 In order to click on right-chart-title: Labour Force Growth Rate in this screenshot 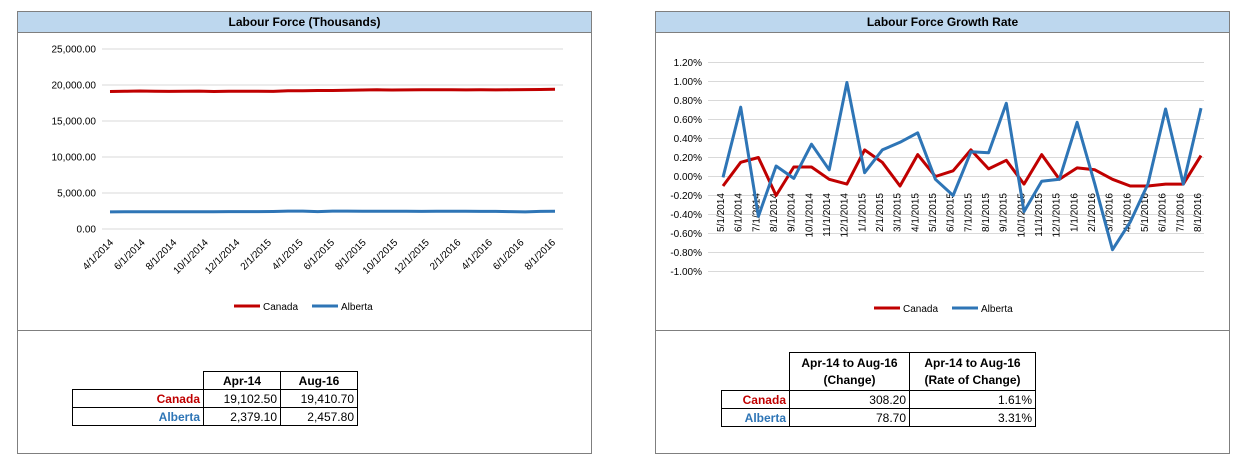, I will do `click(942, 22)`.